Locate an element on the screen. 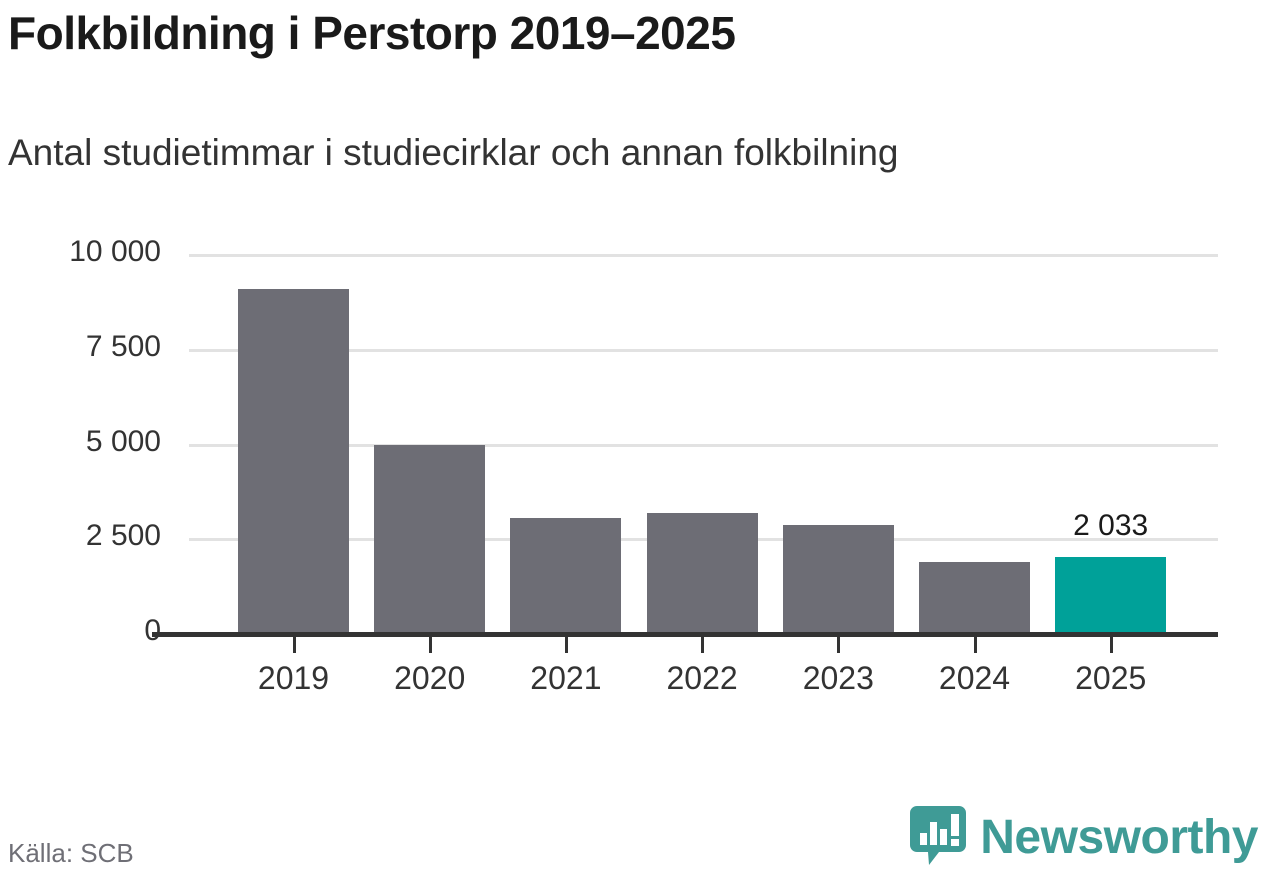  x-axis-tick-label-2025: 2025 is located at coordinates (1111, 678).